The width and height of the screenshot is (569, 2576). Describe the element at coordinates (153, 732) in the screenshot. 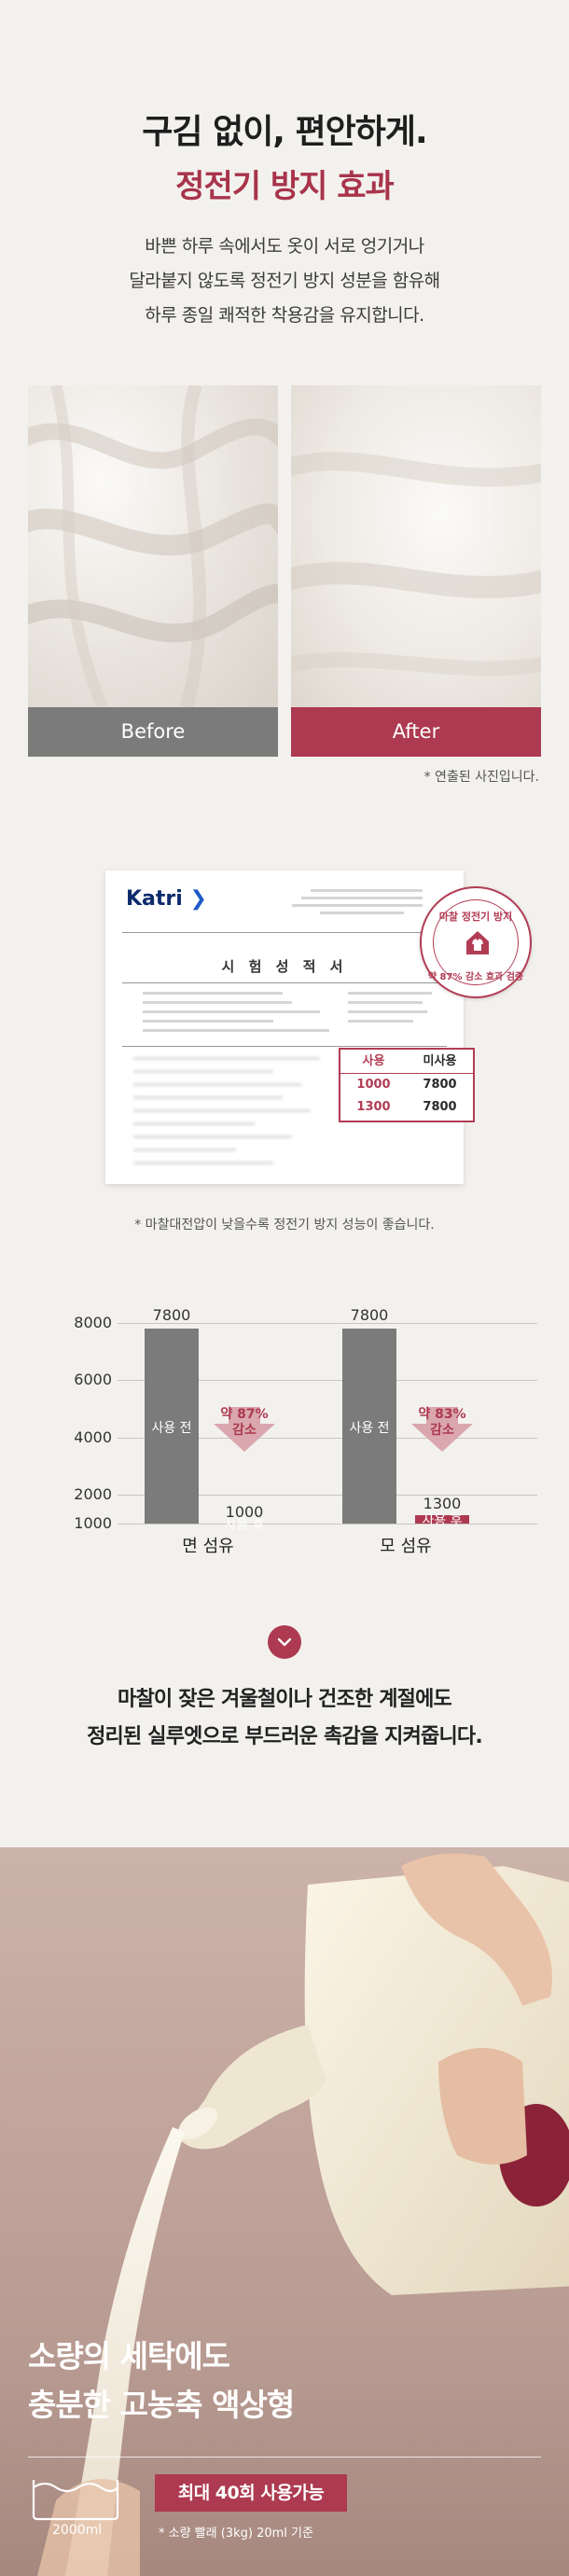

I see `before-label: Before` at that location.